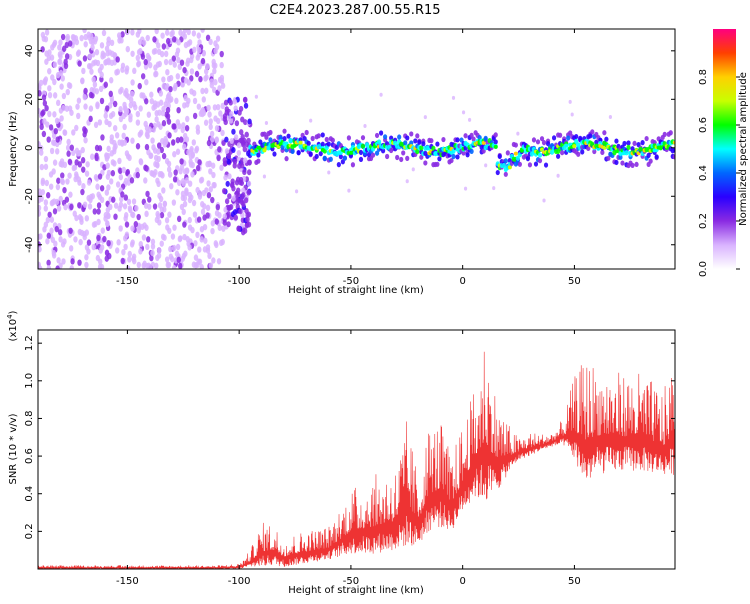 The width and height of the screenshot is (750, 604). What do you see at coordinates (462, 581) in the screenshot?
I see `snr-x-tick-label: 0` at bounding box center [462, 581].